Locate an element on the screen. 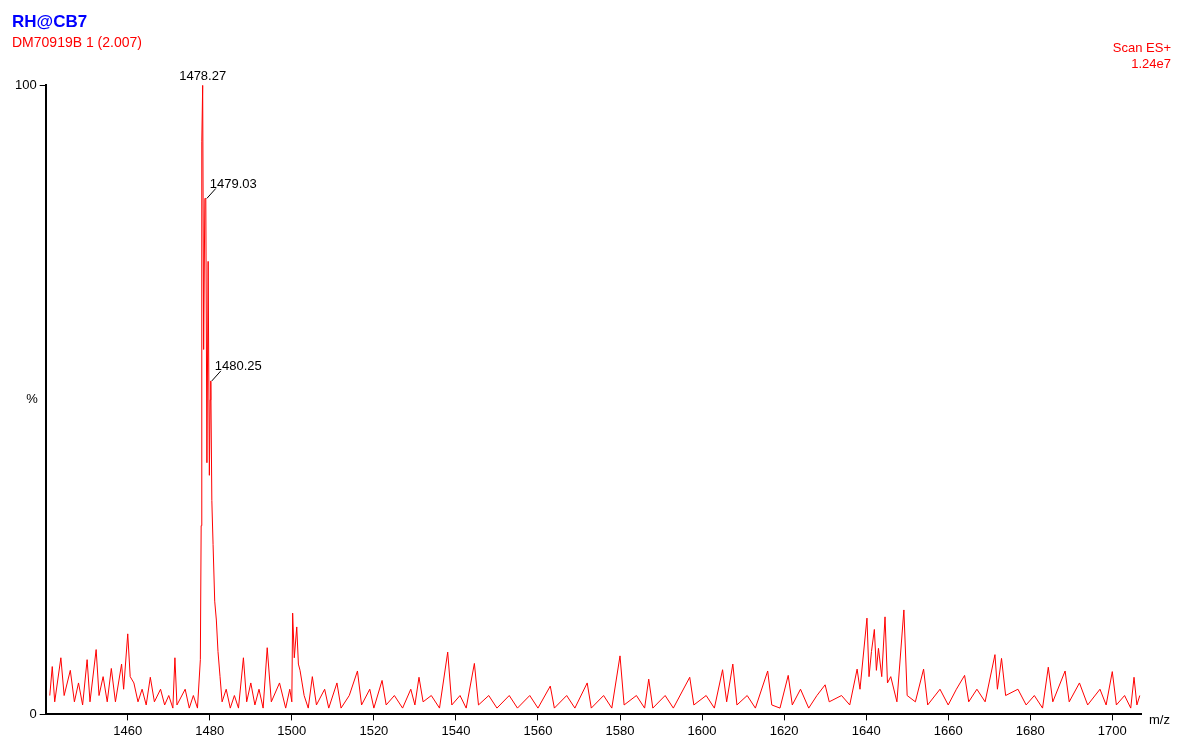 This screenshot has height=750, width=1185. chart-subtitle: DM70919B 1 (2.007) is located at coordinates (77, 41).